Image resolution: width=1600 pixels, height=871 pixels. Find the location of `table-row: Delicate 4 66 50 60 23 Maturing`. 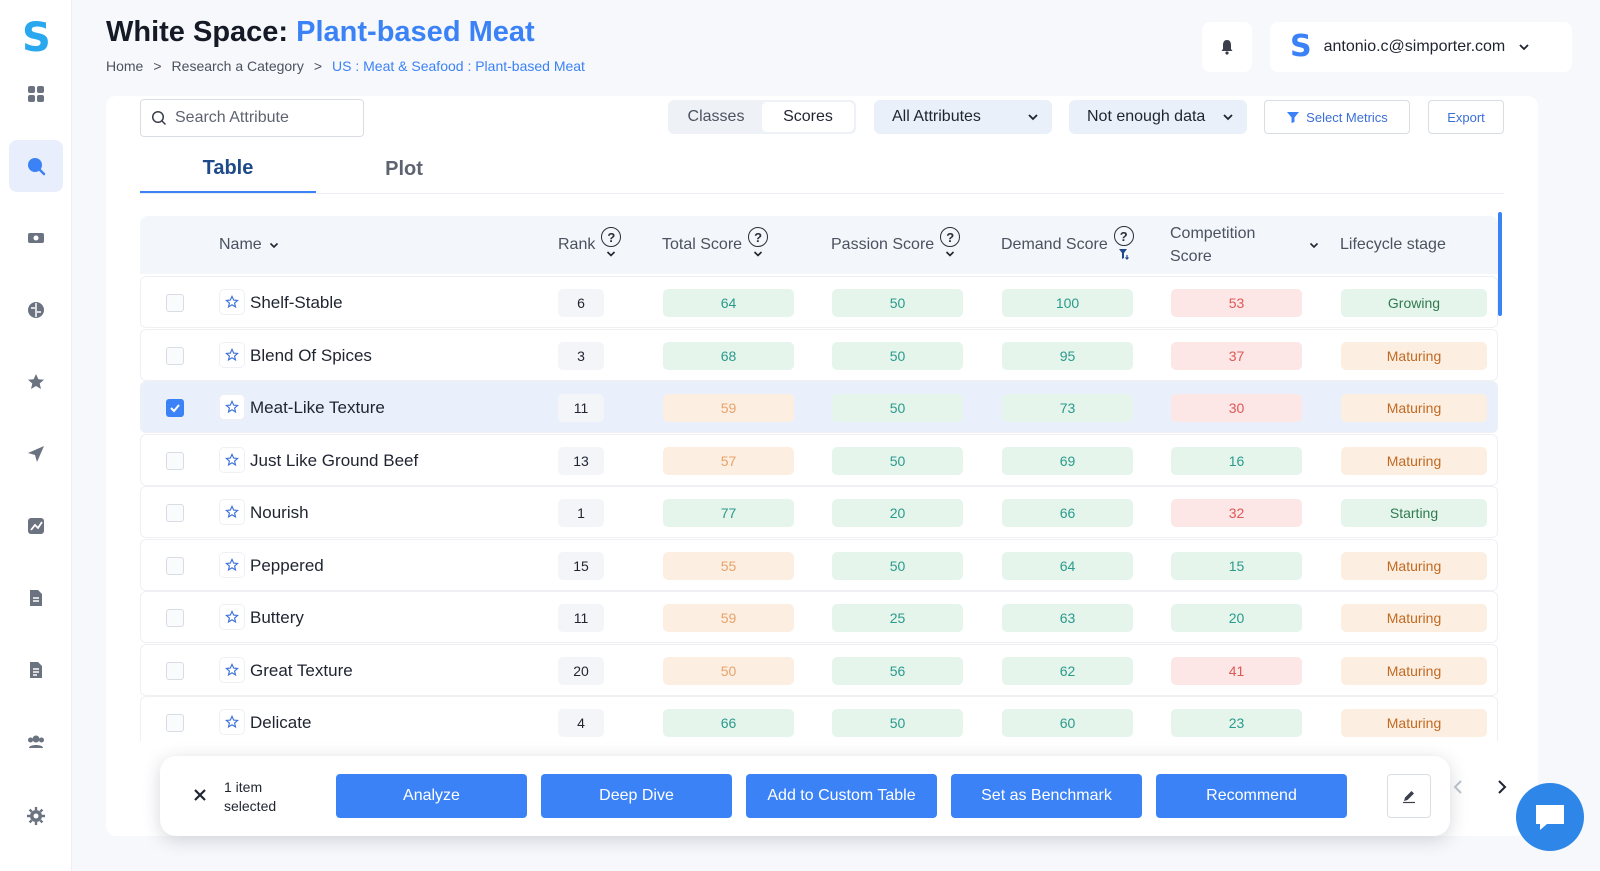

table-row: Delicate 4 66 50 60 23 Maturing is located at coordinates (819, 718).